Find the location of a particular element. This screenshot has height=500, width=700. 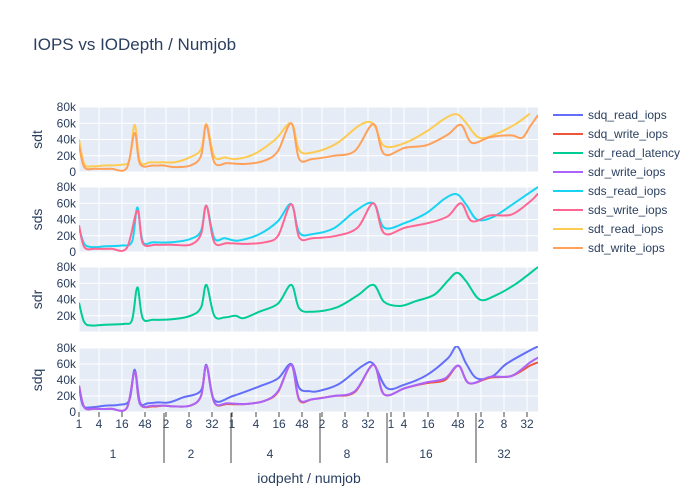

y-axis-label: sdq is located at coordinates (37, 380).